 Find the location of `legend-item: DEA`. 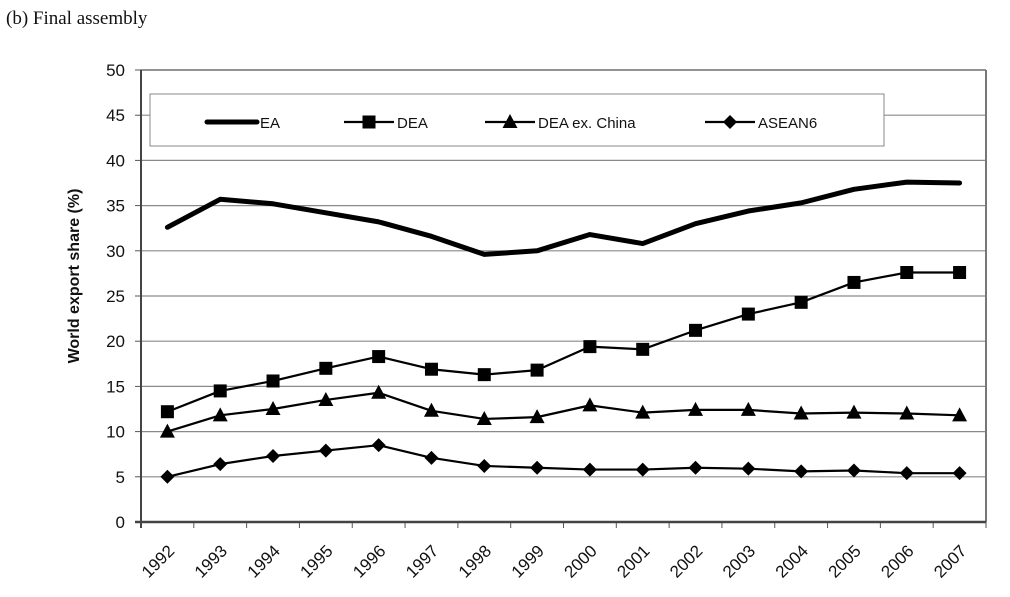

legend-item: DEA is located at coordinates (386, 123).